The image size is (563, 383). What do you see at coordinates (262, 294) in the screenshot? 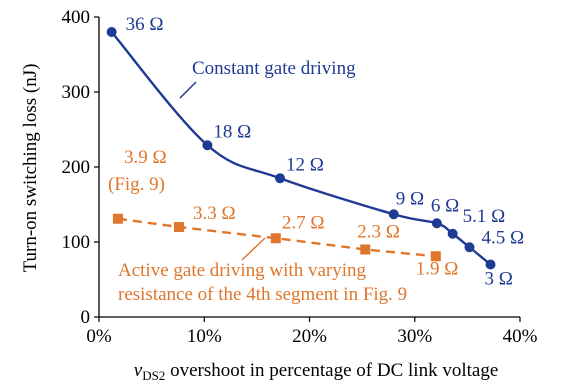
I see `active-series-label-line2: resistance of the 4th segment in Fig. 9` at bounding box center [262, 294].